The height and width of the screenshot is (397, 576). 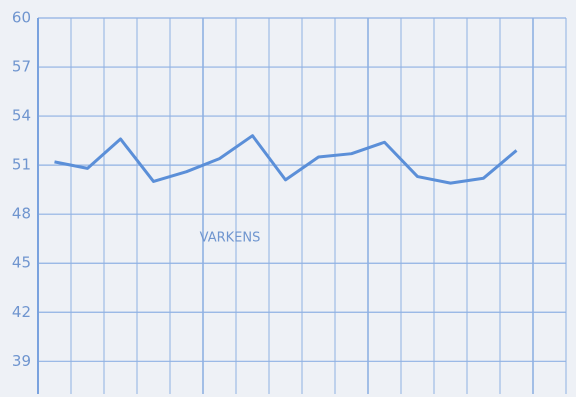 I want to click on y-tick-label: 60, so click(x=21, y=18).